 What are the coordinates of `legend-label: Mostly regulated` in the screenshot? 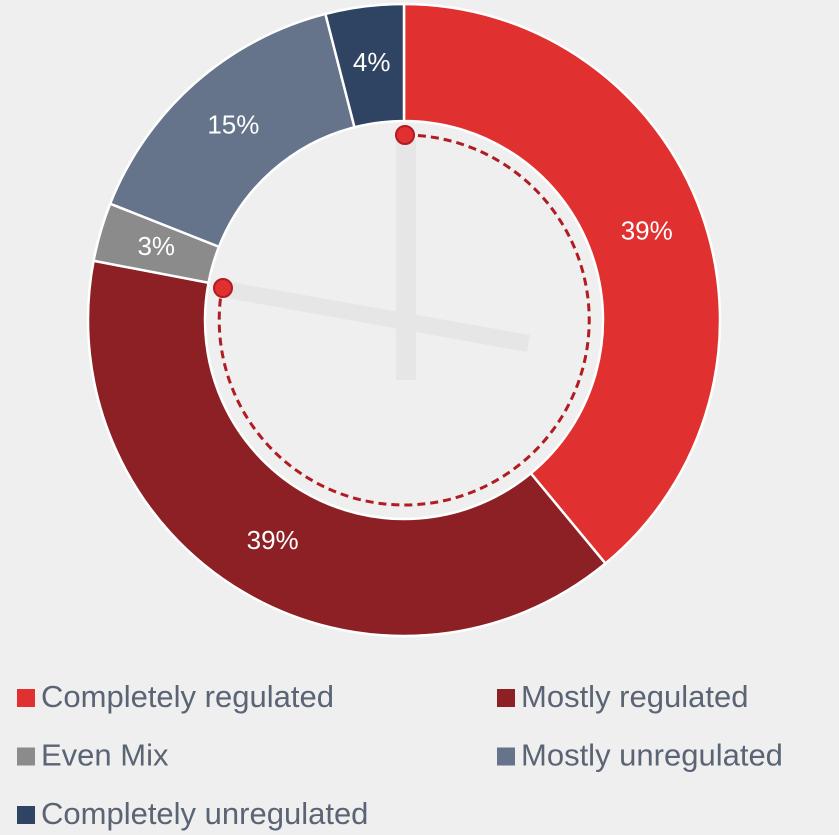 It's located at (634, 696).